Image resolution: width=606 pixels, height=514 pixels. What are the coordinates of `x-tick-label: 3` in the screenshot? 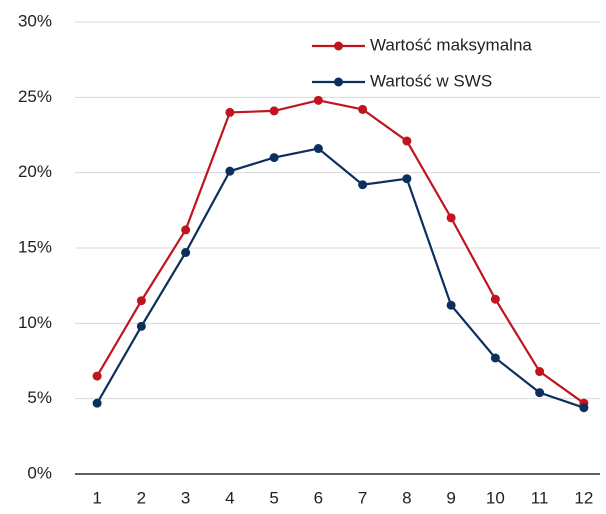 It's located at (185, 497).